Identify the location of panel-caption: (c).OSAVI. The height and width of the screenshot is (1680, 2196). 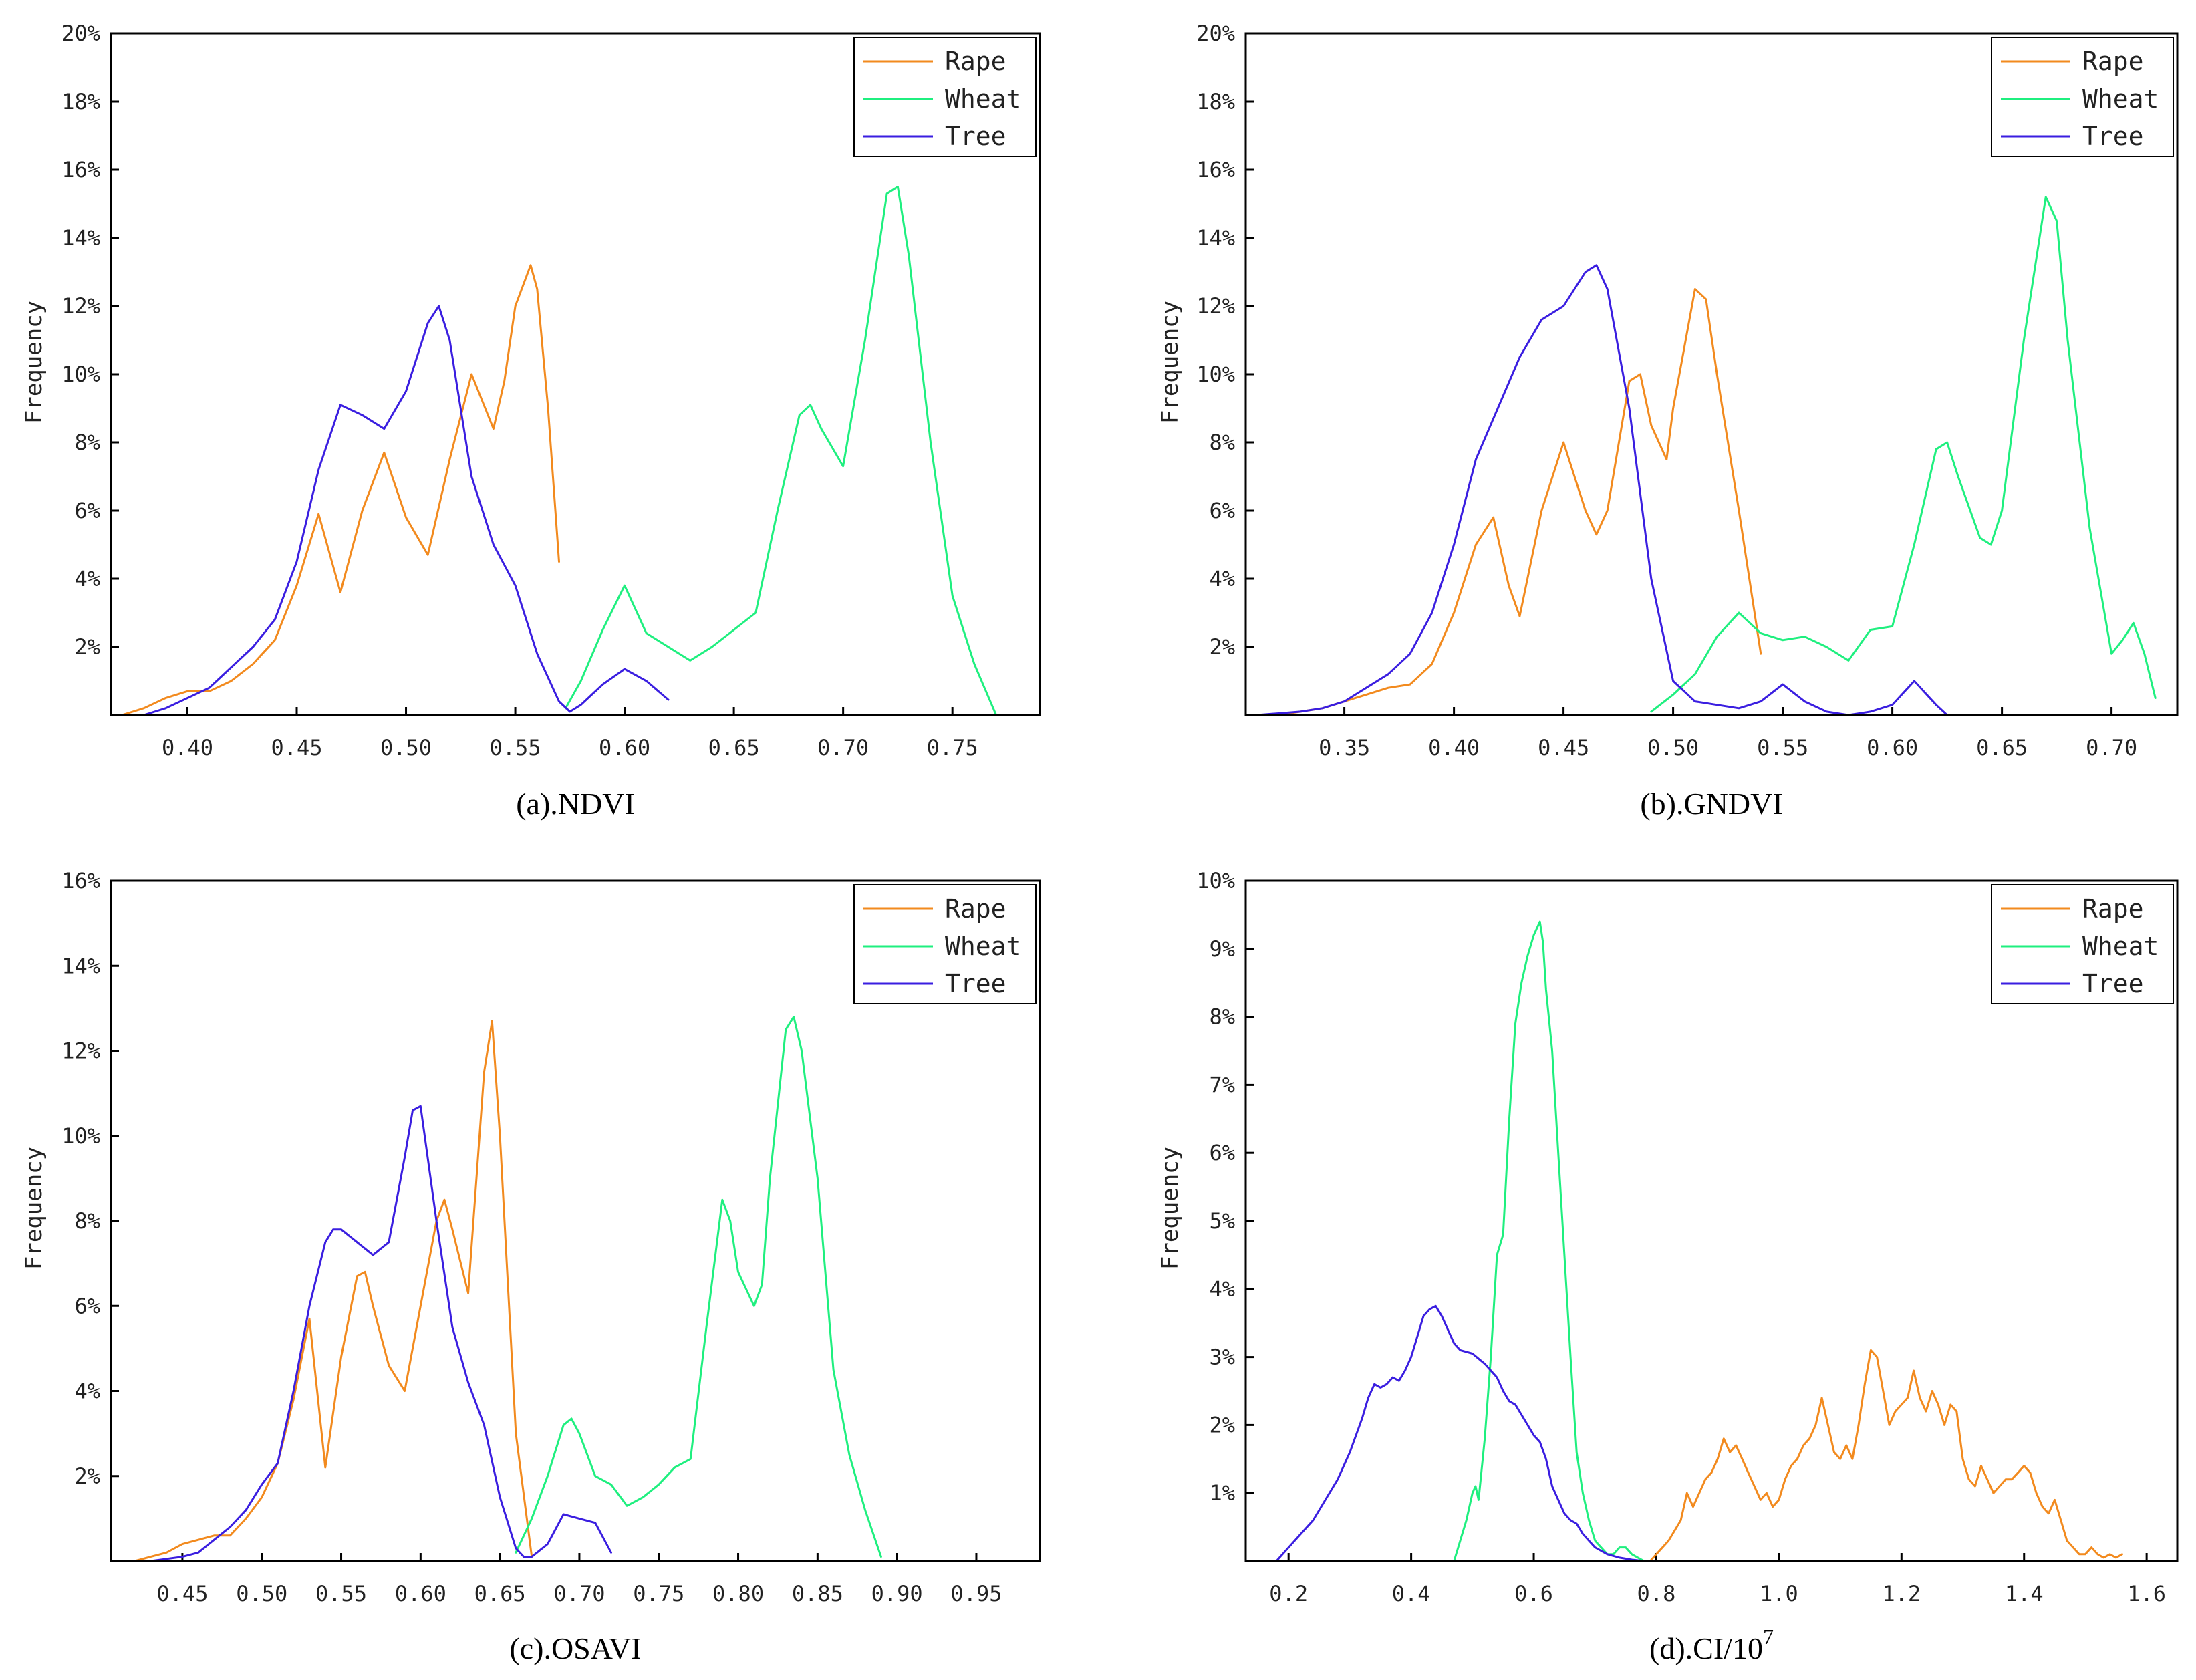
(575, 1648).